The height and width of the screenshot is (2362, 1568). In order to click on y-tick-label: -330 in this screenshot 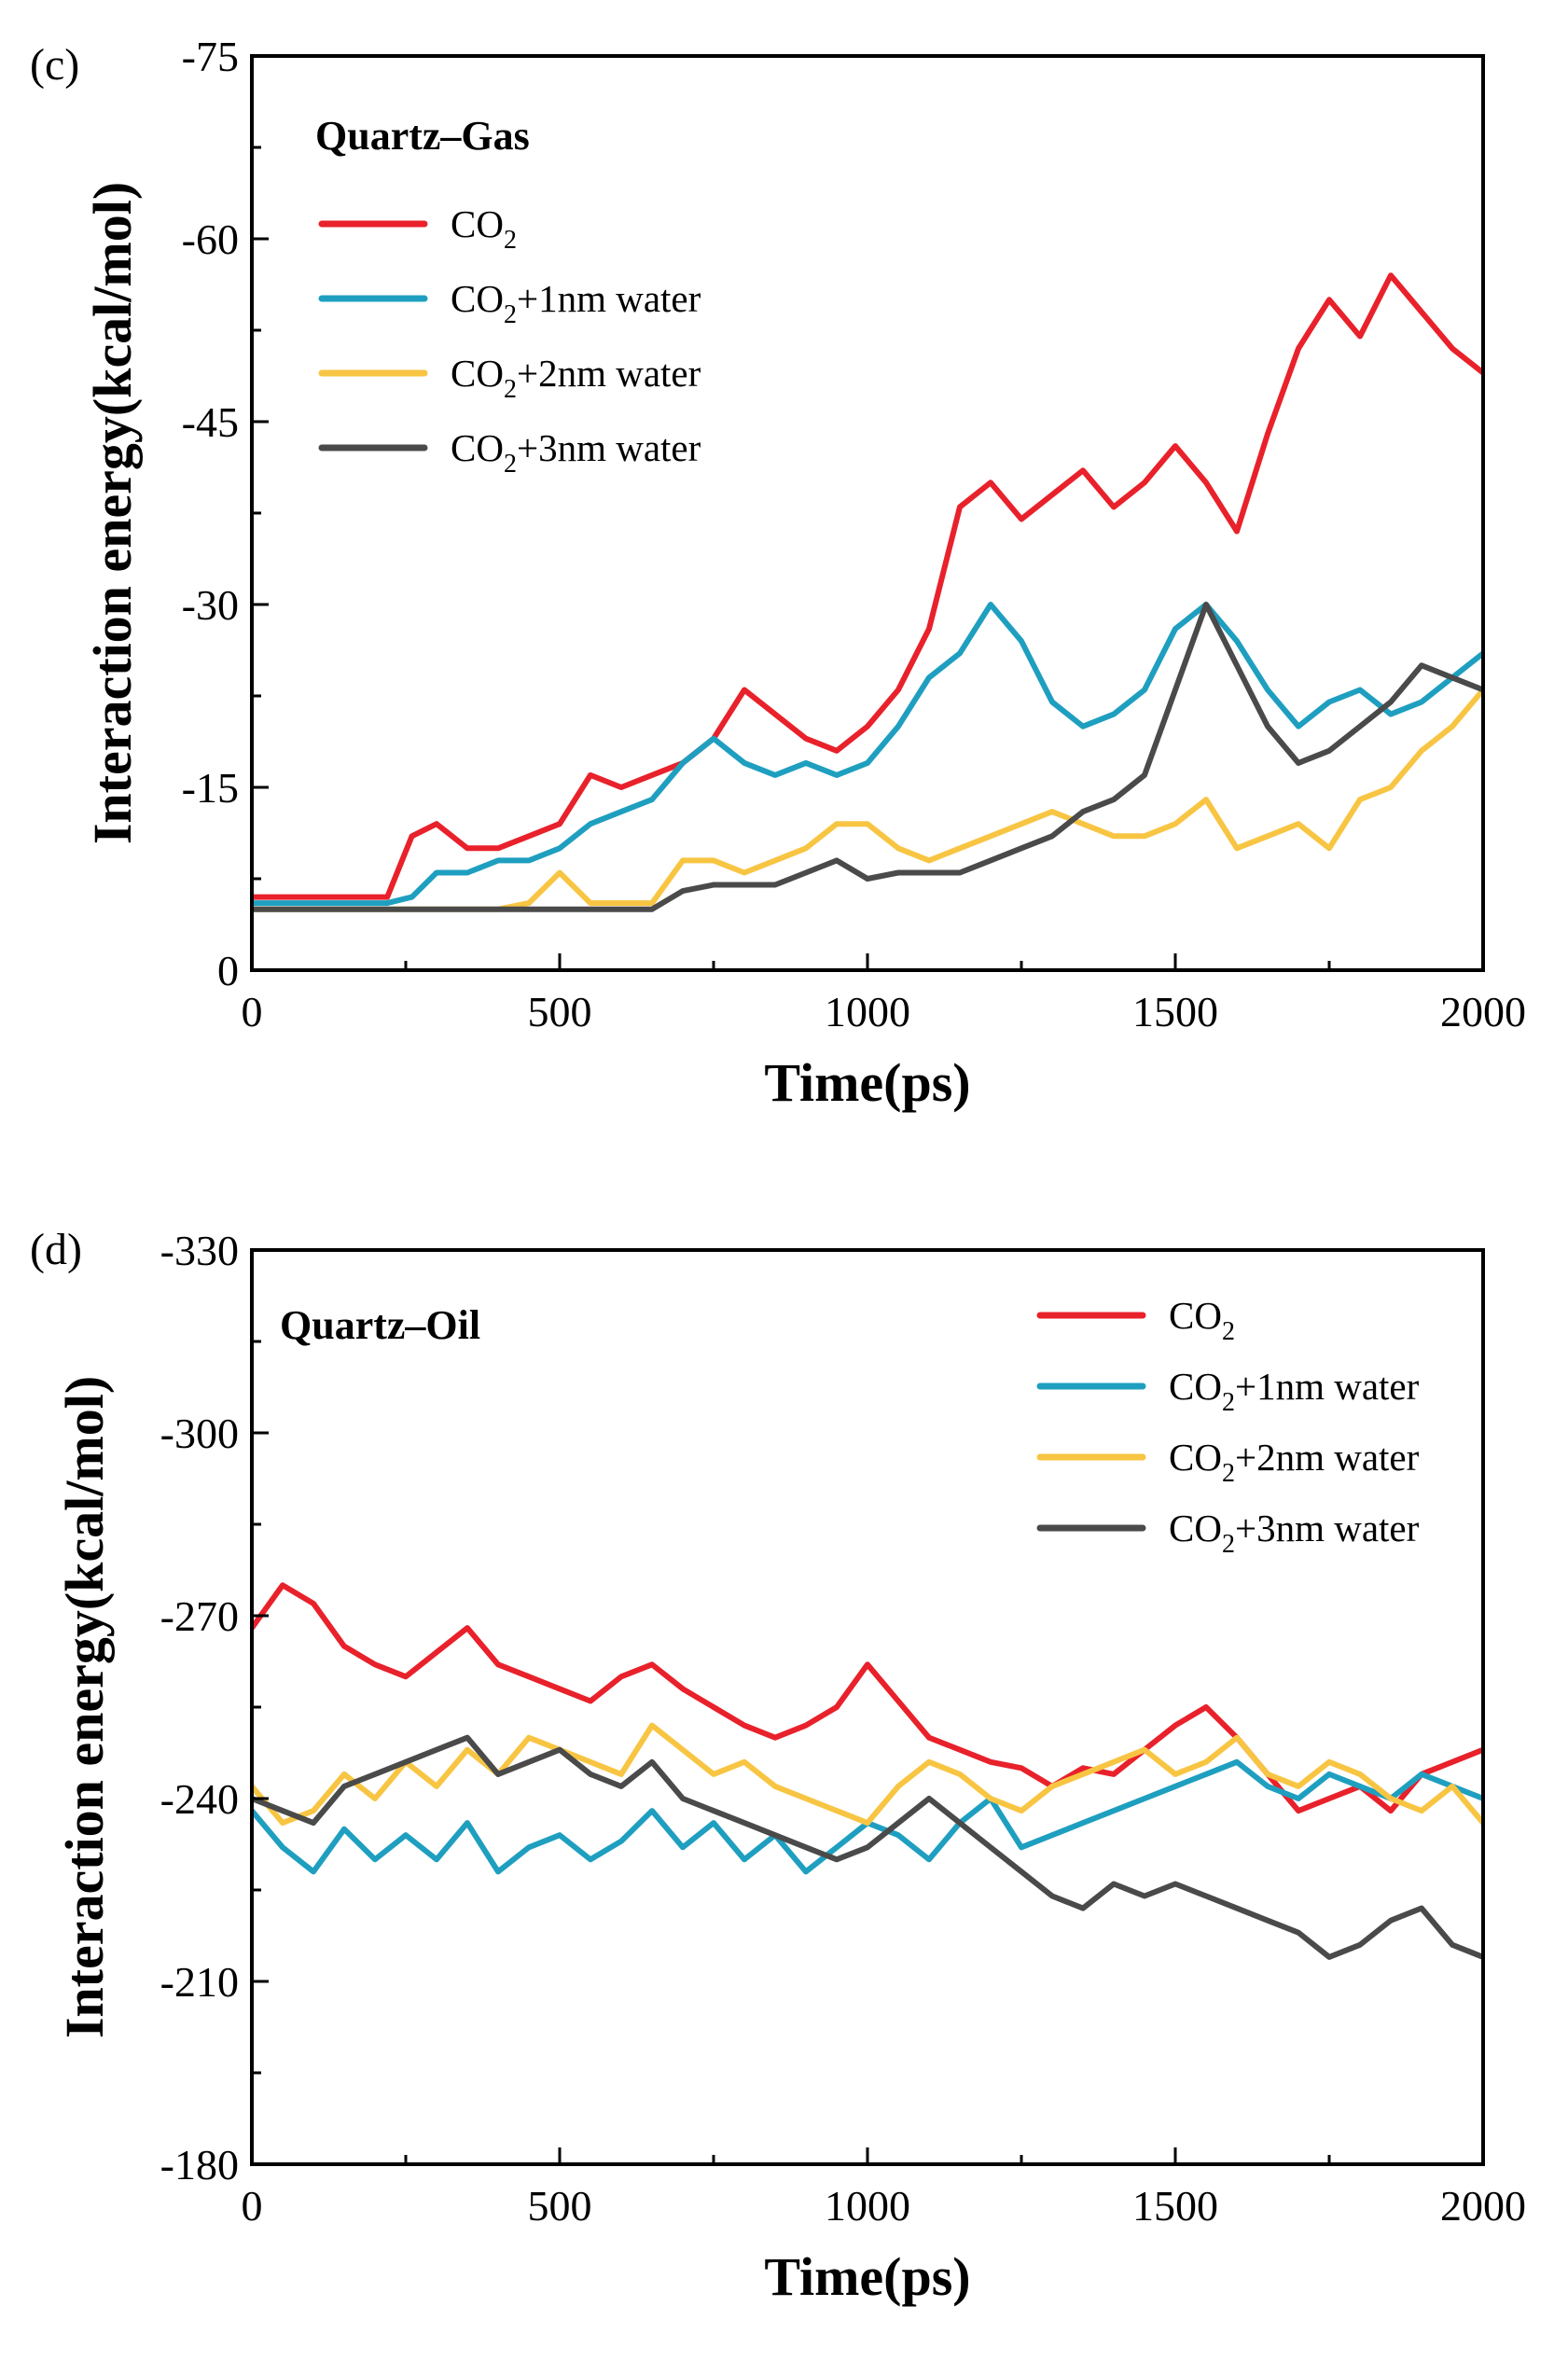, I will do `click(199, 1250)`.